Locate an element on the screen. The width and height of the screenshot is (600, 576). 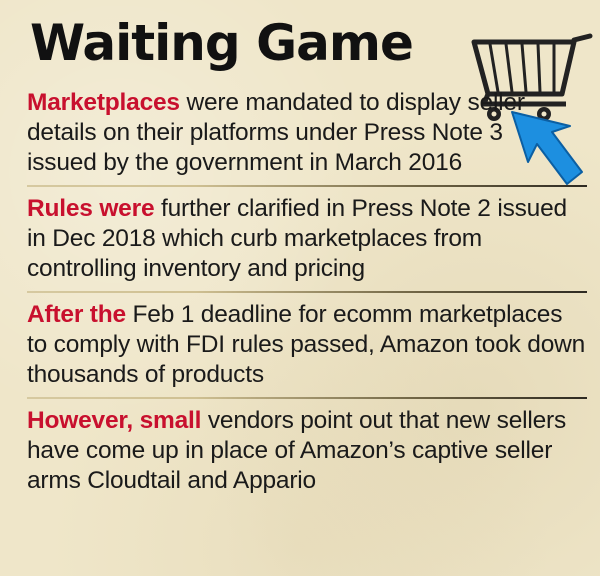
item-lead: Rules were is located at coordinates (91, 208).